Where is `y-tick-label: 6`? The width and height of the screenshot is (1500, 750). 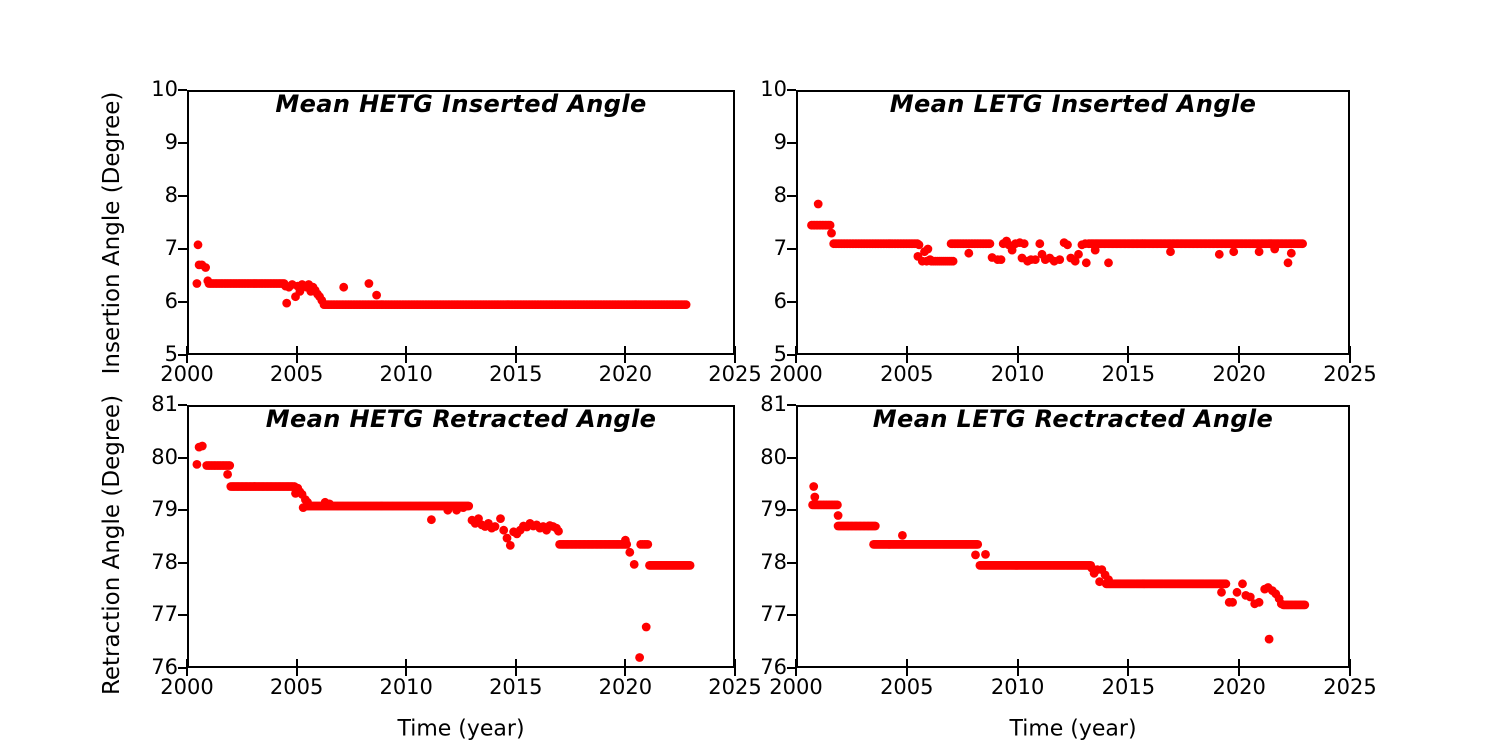
y-tick-label: 6 is located at coordinates (171, 301).